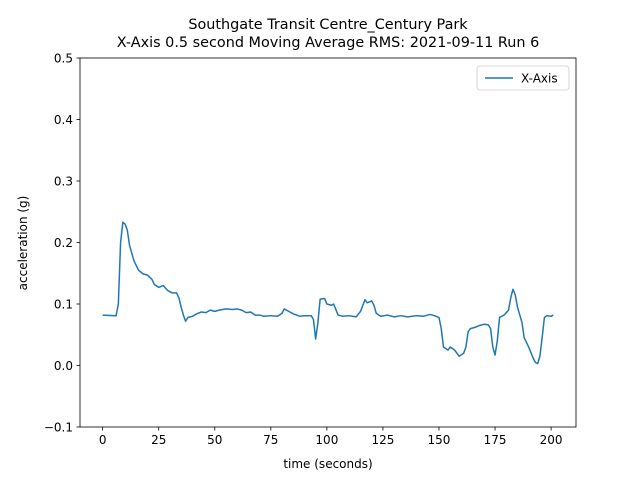 This screenshot has height=480, width=640. What do you see at coordinates (539, 79) in the screenshot?
I see `legend-label: X-Axis` at bounding box center [539, 79].